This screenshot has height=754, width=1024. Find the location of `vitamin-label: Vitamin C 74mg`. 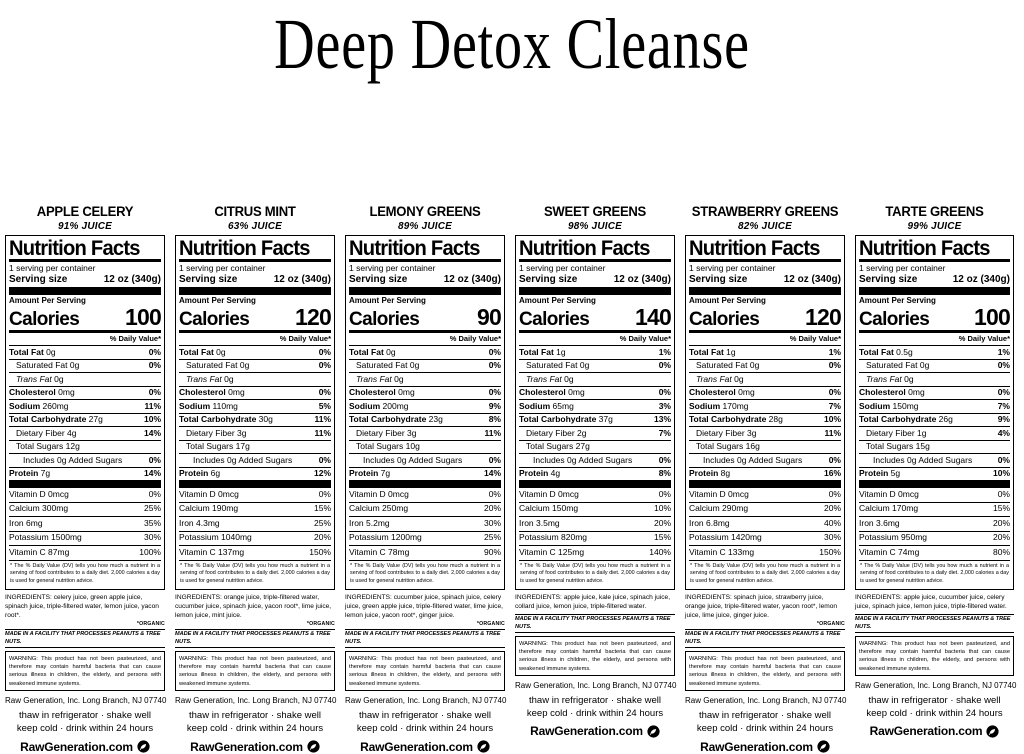

vitamin-label: Vitamin C 74mg is located at coordinates (889, 551).